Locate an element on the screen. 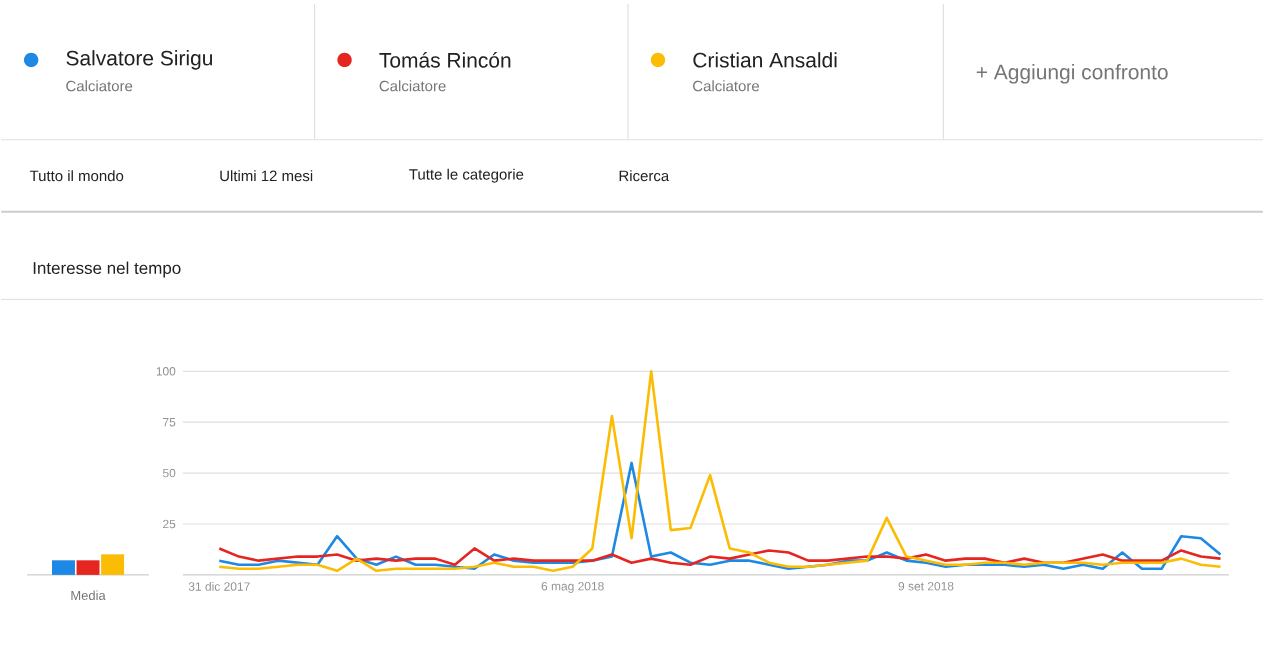 Image resolution: width=1264 pixels, height=656 pixels. legend-label: Cristian Ansaldi is located at coordinates (765, 59).